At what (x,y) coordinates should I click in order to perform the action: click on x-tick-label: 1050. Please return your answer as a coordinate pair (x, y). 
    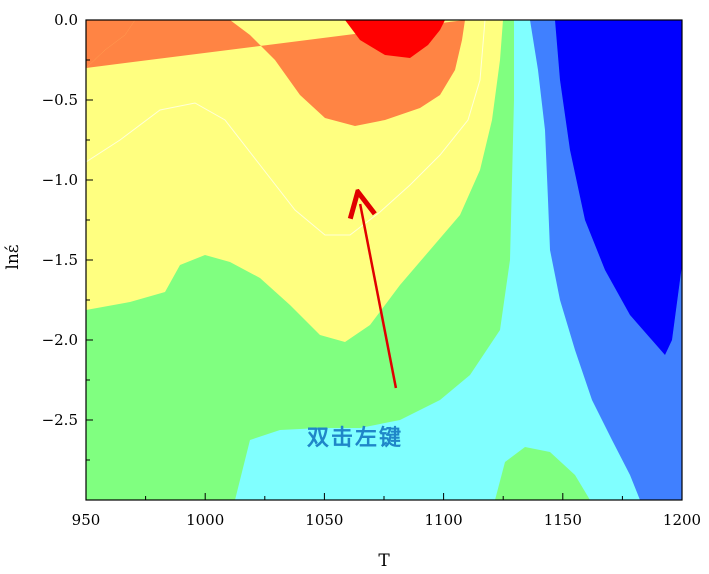
    Looking at the image, I should click on (324, 520).